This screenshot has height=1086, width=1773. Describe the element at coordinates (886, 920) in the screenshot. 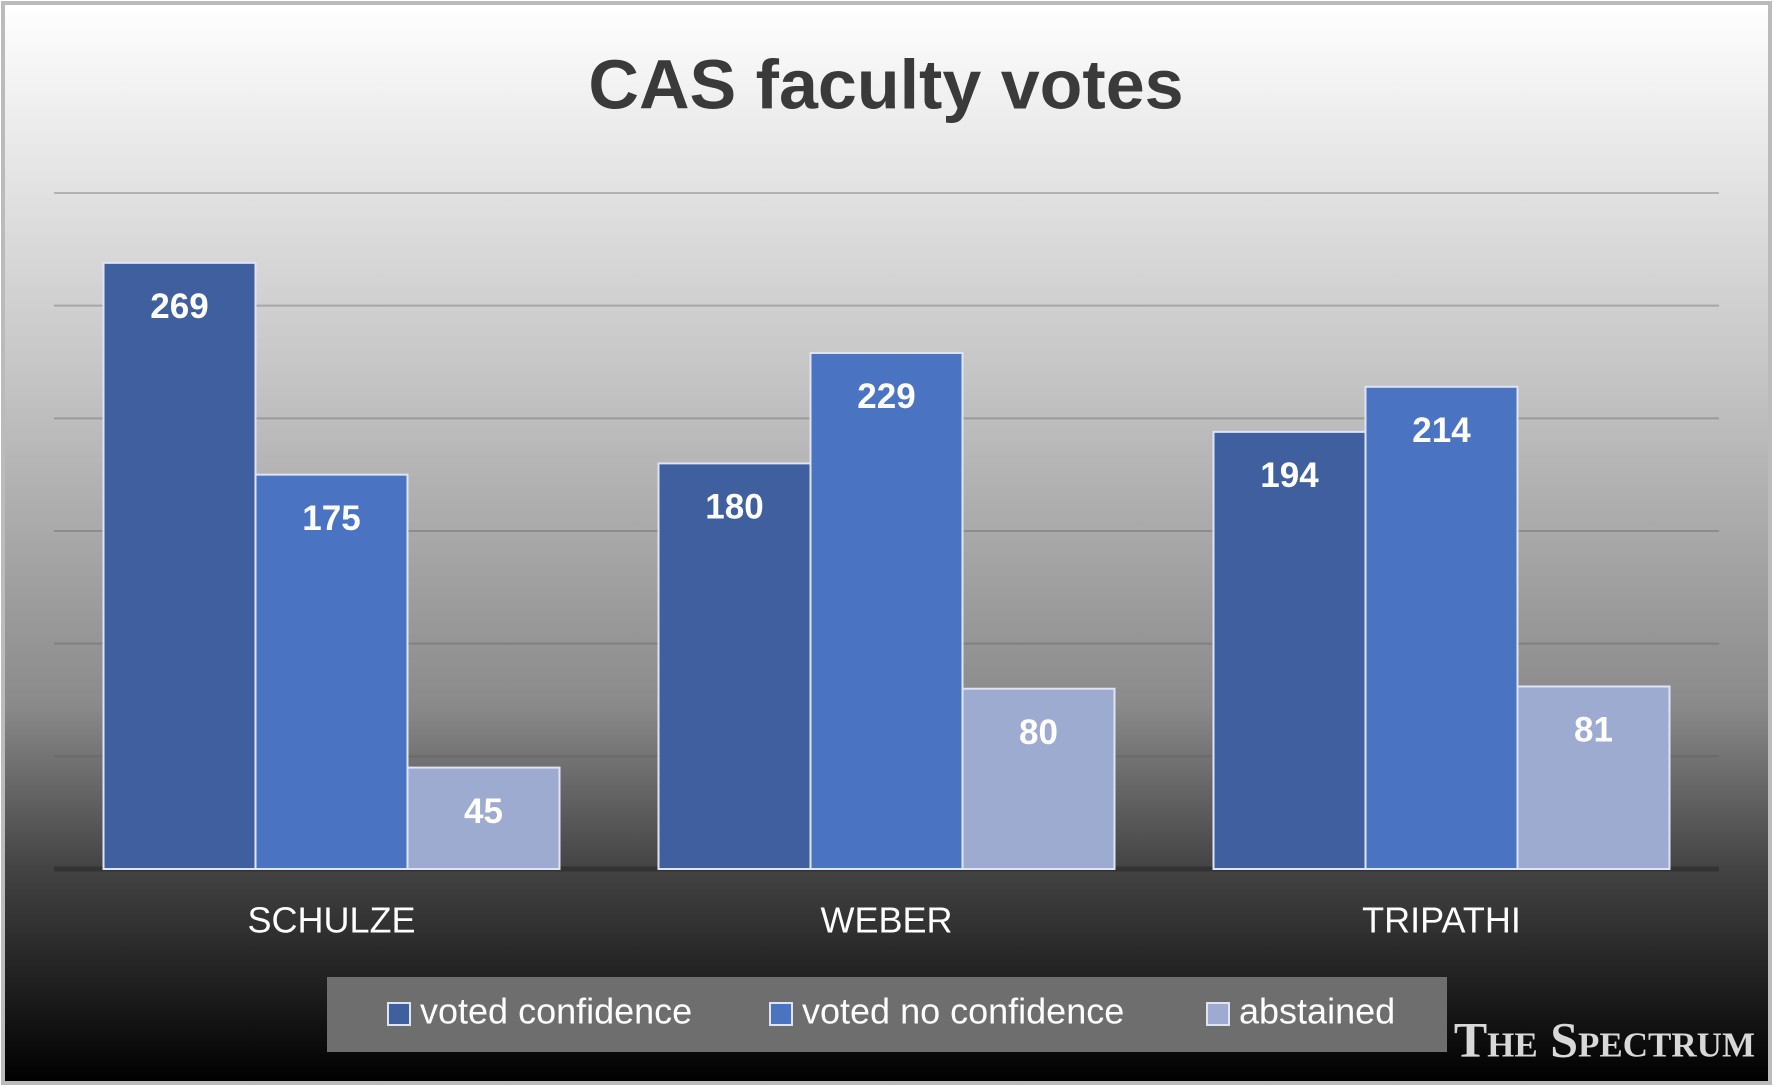

I see `x-tick-label: WEBER` at that location.